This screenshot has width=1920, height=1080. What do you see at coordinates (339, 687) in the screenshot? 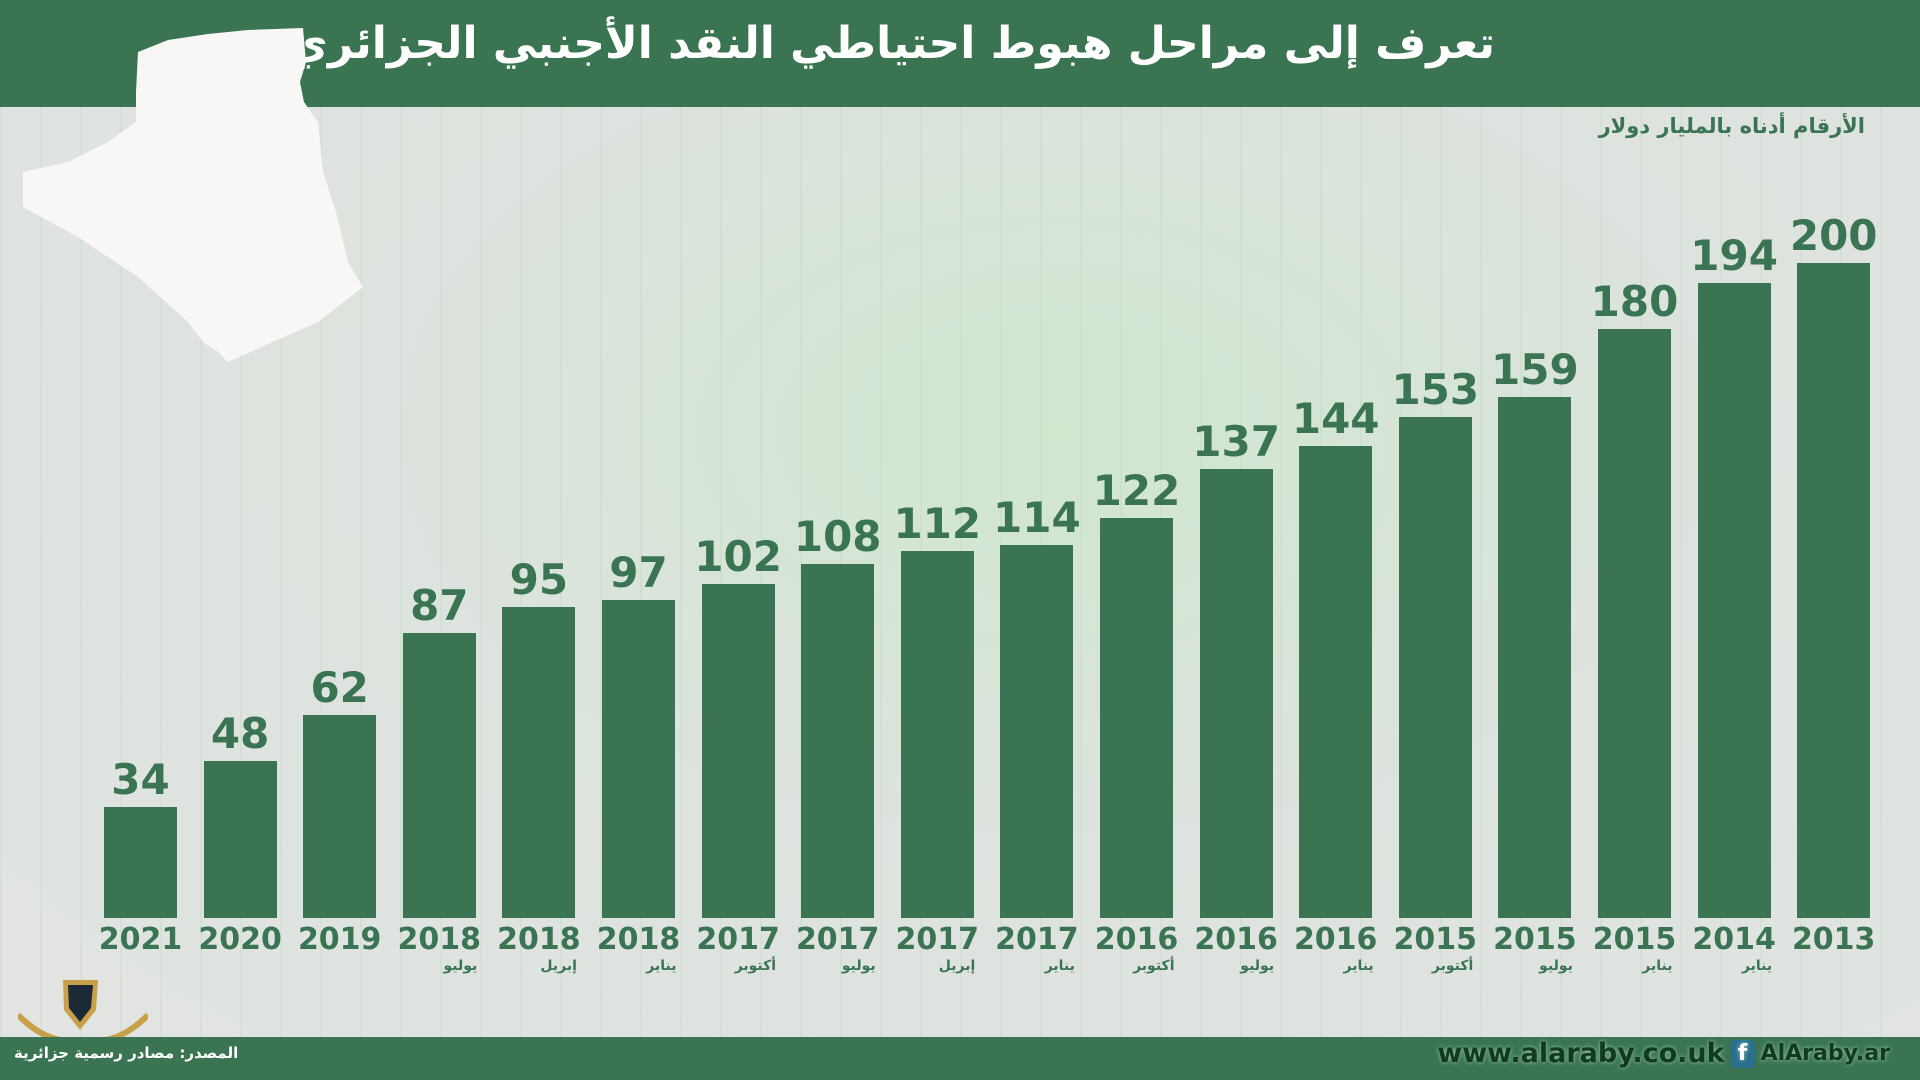
I see `data-label: 62` at bounding box center [339, 687].